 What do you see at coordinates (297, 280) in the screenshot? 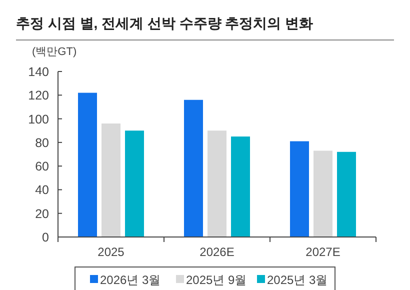
I see `legend-label: 2025년 3월` at bounding box center [297, 280].